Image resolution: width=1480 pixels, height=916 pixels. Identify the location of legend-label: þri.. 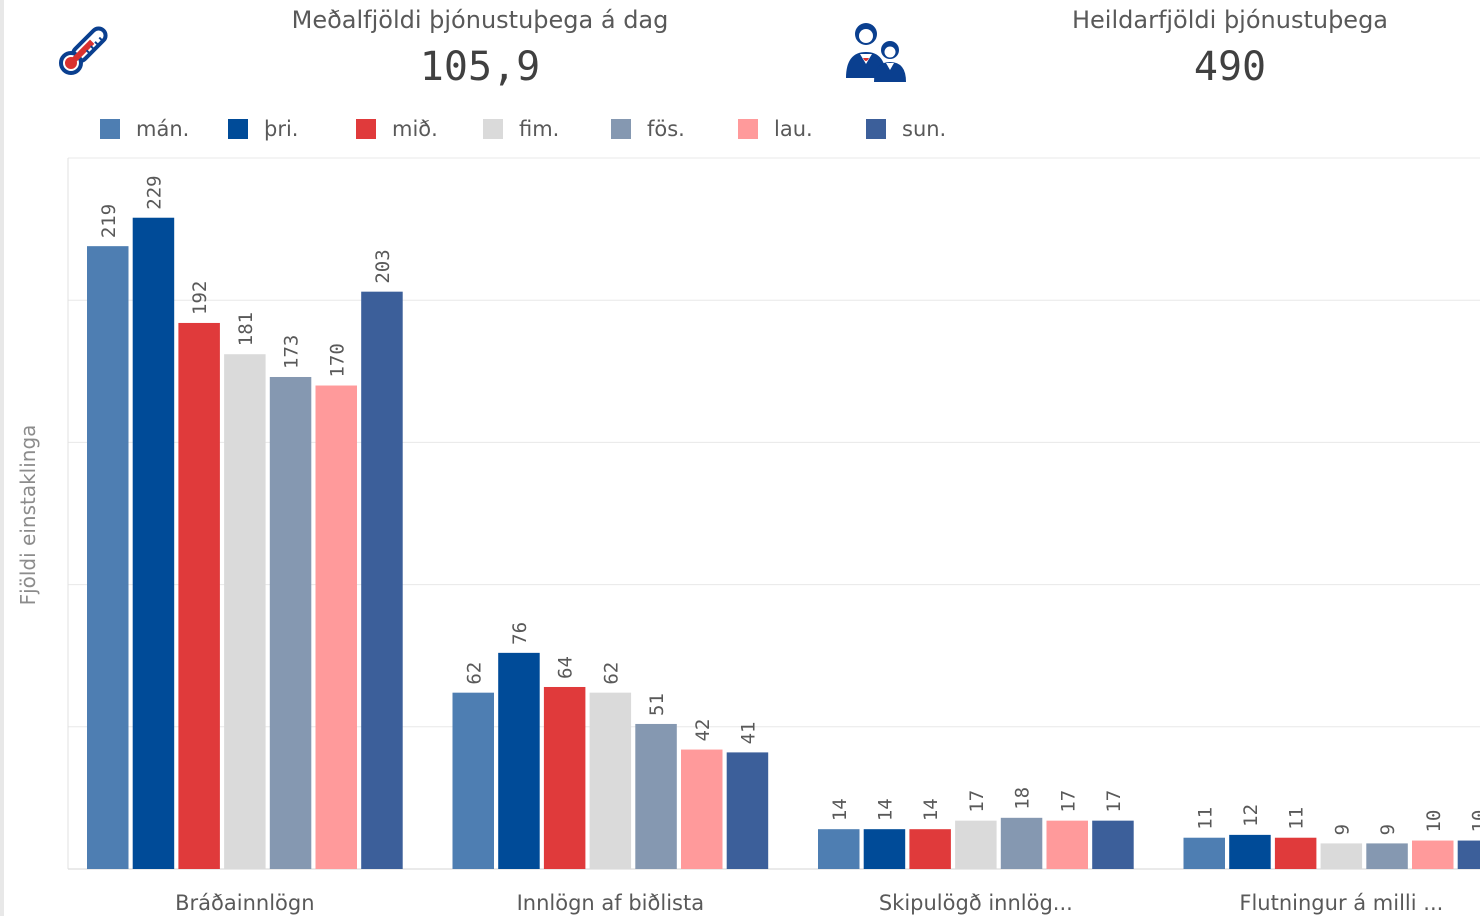
(281, 129).